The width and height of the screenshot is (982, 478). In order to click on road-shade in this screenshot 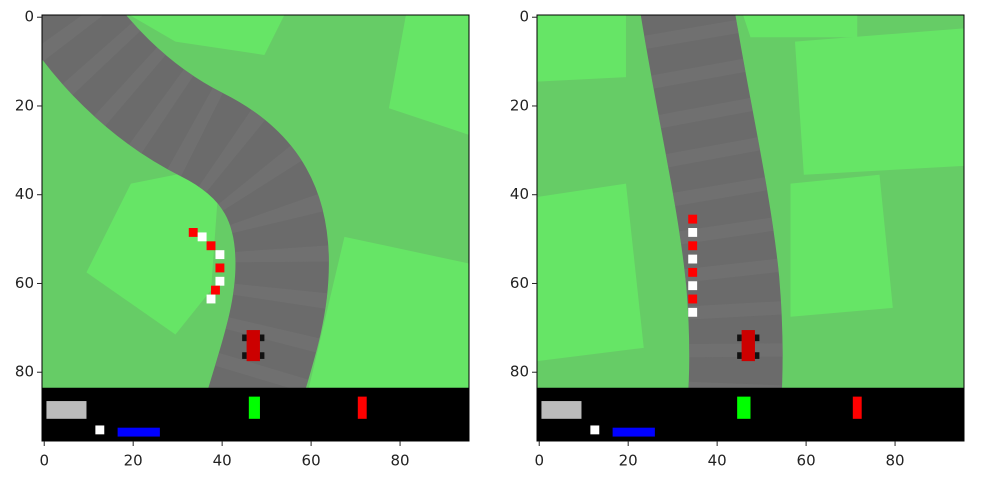, I will do `click(711, 221)`.